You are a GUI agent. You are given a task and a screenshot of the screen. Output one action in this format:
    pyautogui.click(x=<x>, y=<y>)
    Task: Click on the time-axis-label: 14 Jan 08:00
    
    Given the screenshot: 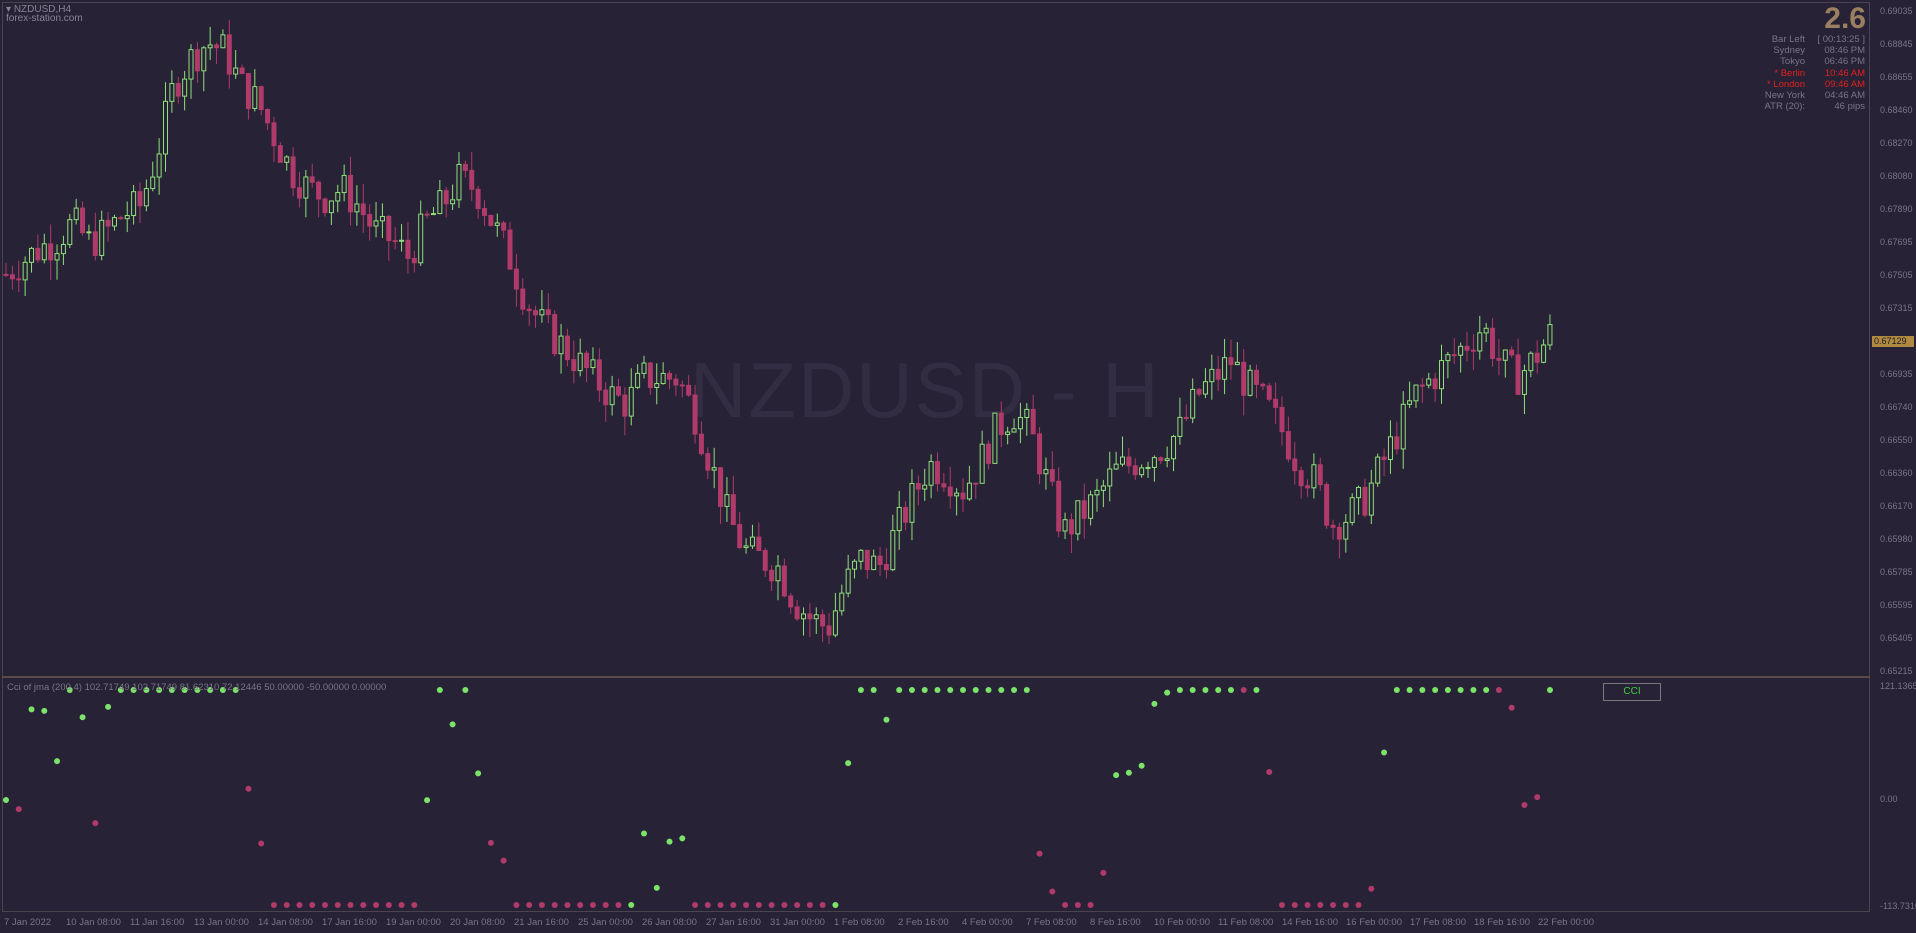 What is the action you would take?
    pyautogui.click(x=285, y=922)
    